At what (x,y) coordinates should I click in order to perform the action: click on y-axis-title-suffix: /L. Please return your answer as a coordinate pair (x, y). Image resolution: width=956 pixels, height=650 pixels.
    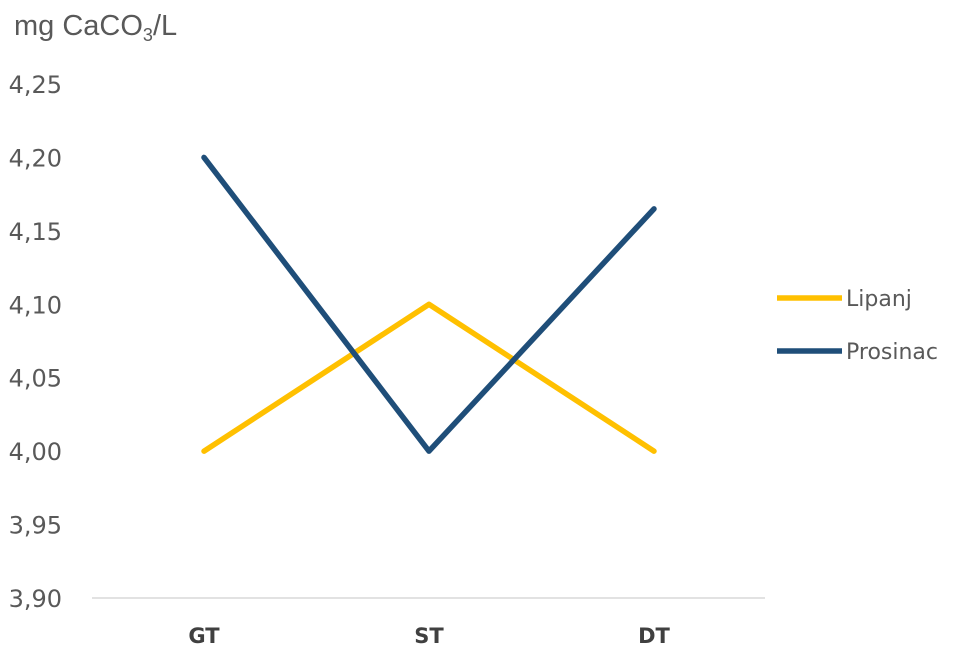
    Looking at the image, I should click on (165, 26).